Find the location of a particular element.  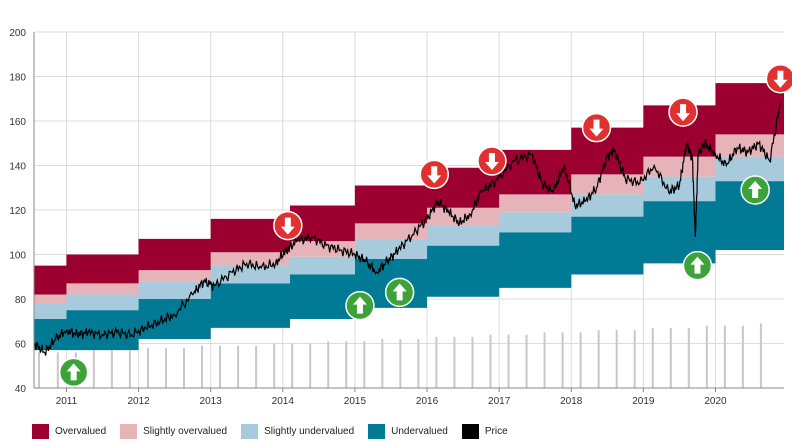

legend-label-slightly-undervalued: Slightly undervalued is located at coordinates (309, 431).